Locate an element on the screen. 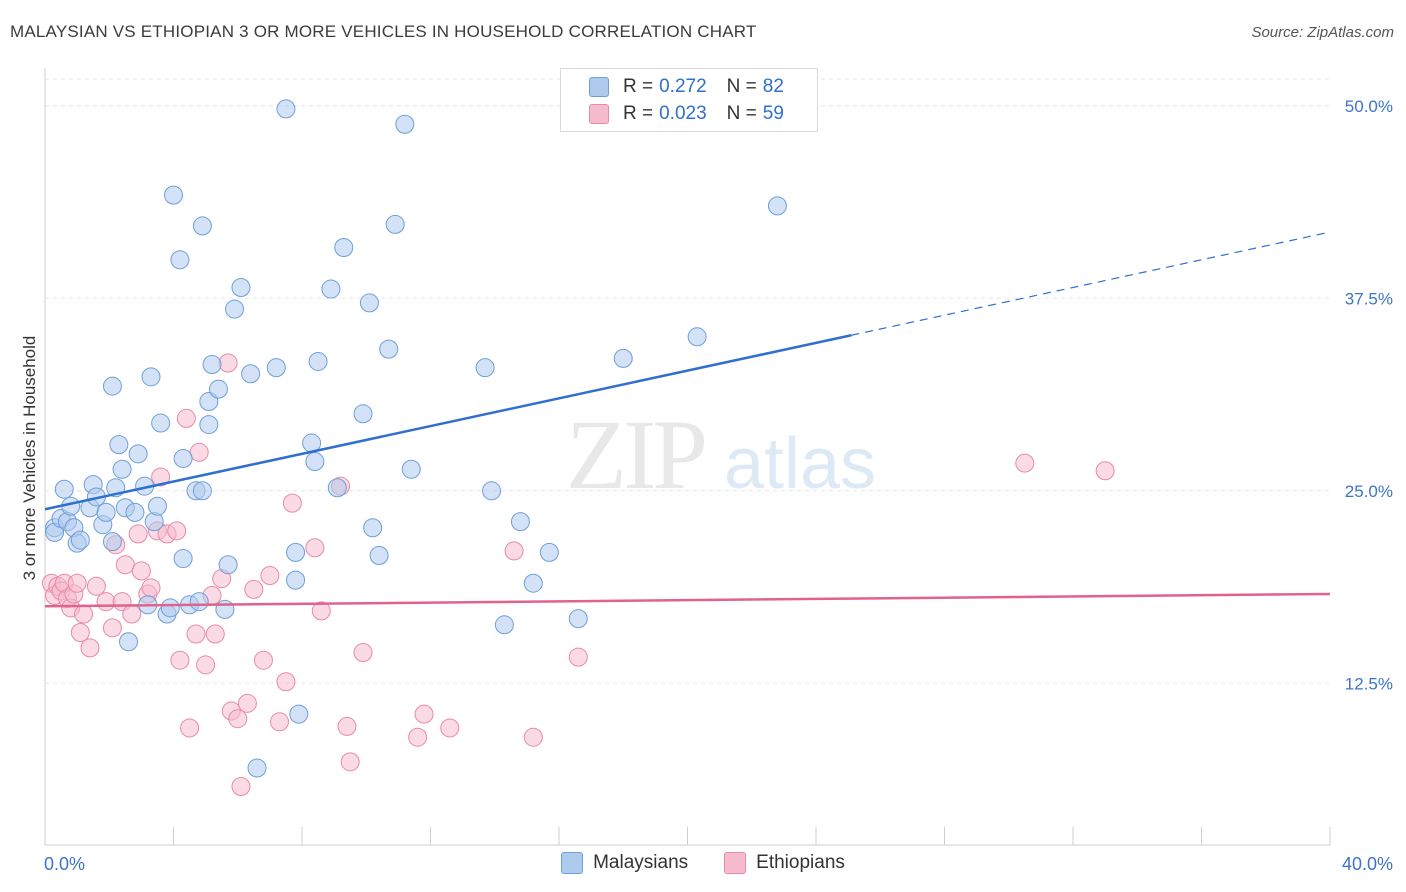  malaysians-swatch is located at coordinates (599, 87).